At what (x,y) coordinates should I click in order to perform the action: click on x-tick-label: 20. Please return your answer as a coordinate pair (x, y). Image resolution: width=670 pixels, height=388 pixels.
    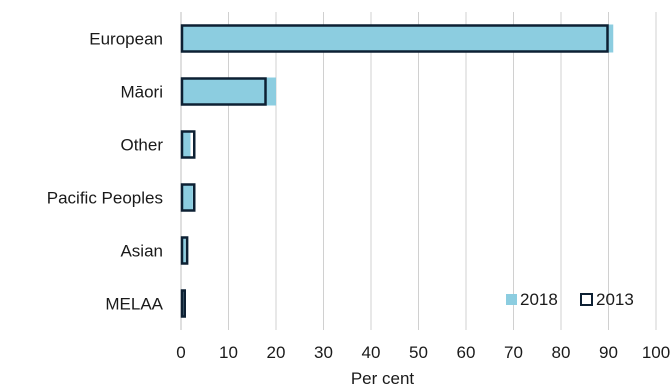
    Looking at the image, I should click on (276, 352).